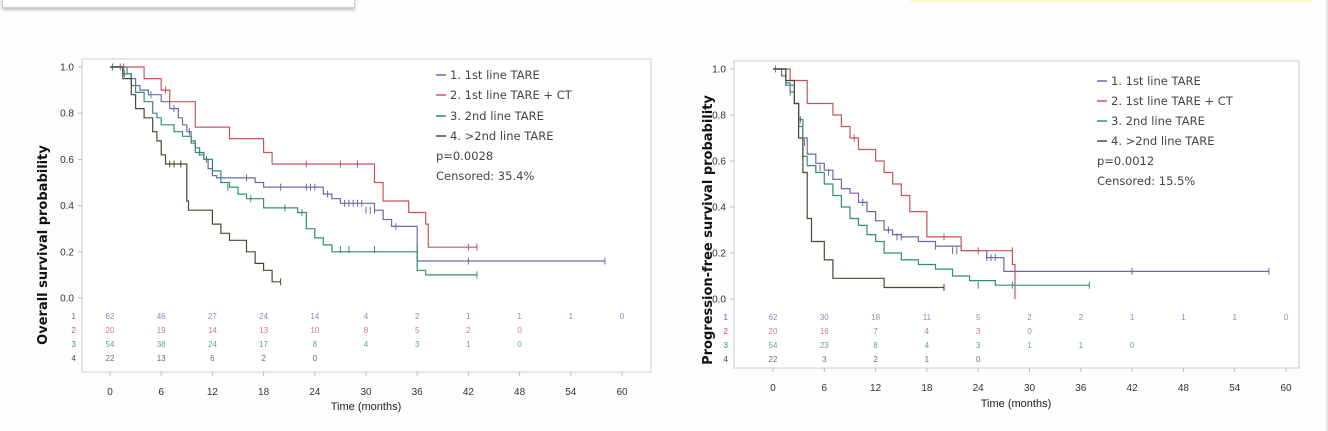 The width and height of the screenshot is (1328, 431). What do you see at coordinates (161, 344) in the screenshot?
I see `risk-count: 38` at bounding box center [161, 344].